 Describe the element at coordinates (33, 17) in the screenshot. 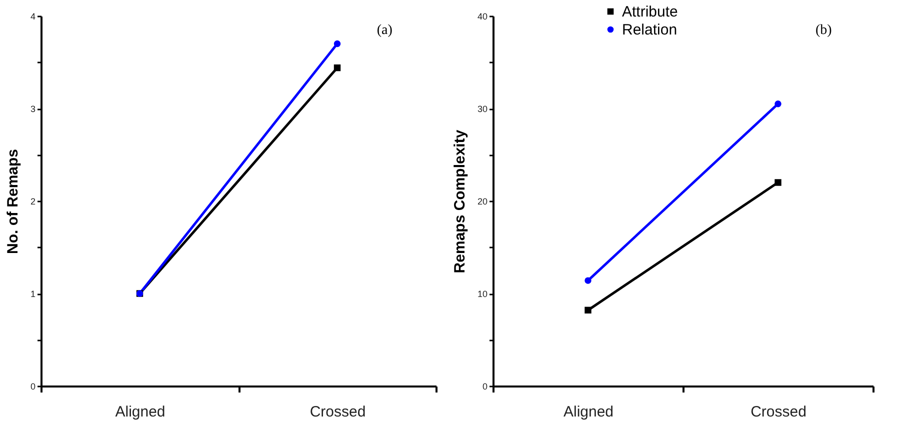

I see `y-tick-label: 4` at that location.